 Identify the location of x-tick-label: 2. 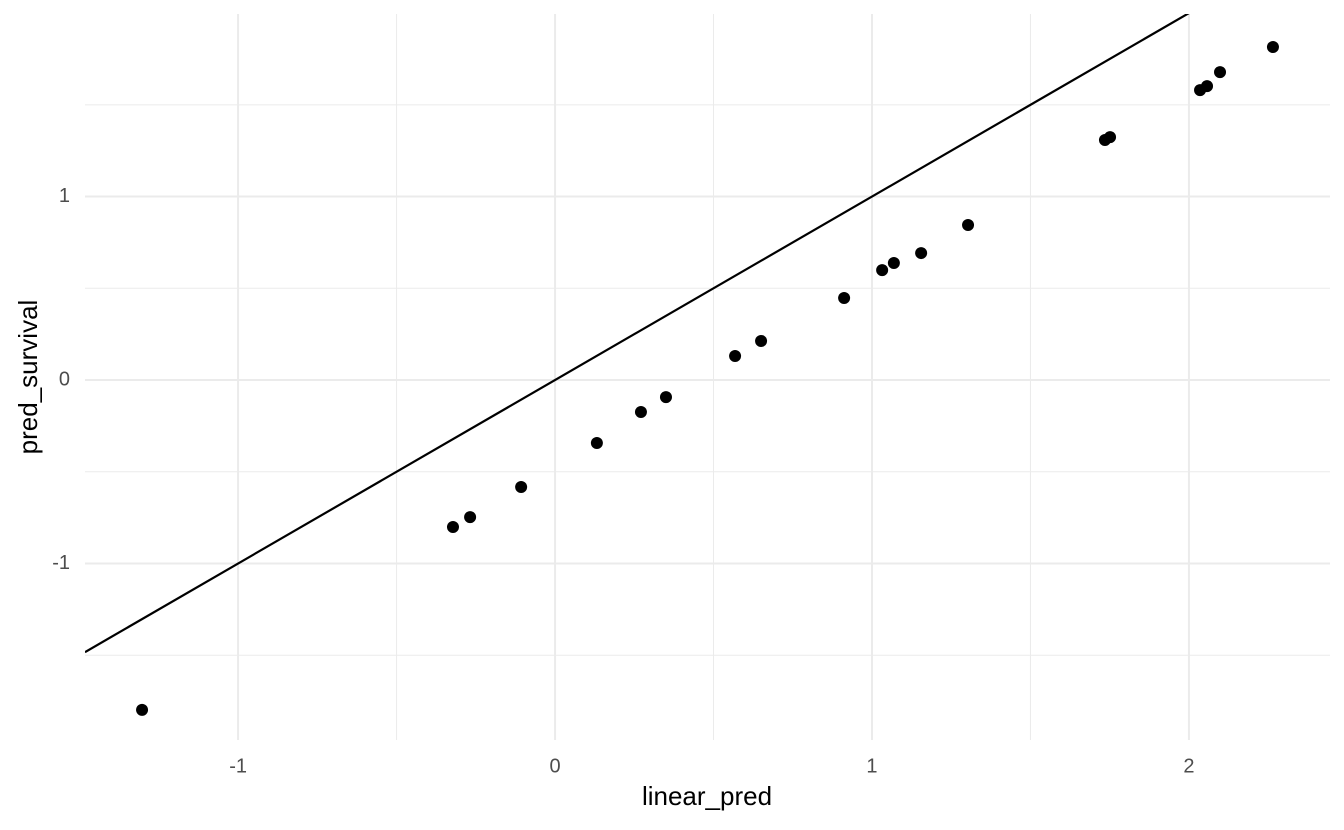
(1188, 766).